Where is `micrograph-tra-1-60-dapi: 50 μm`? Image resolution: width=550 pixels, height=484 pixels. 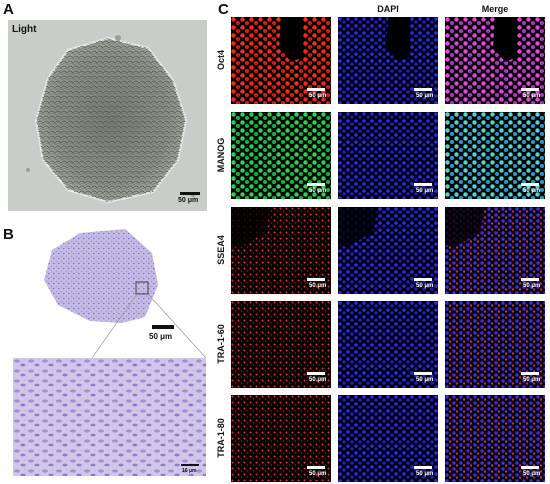
micrograph-tra-1-60-dapi: 50 μm is located at coordinates (388, 344).